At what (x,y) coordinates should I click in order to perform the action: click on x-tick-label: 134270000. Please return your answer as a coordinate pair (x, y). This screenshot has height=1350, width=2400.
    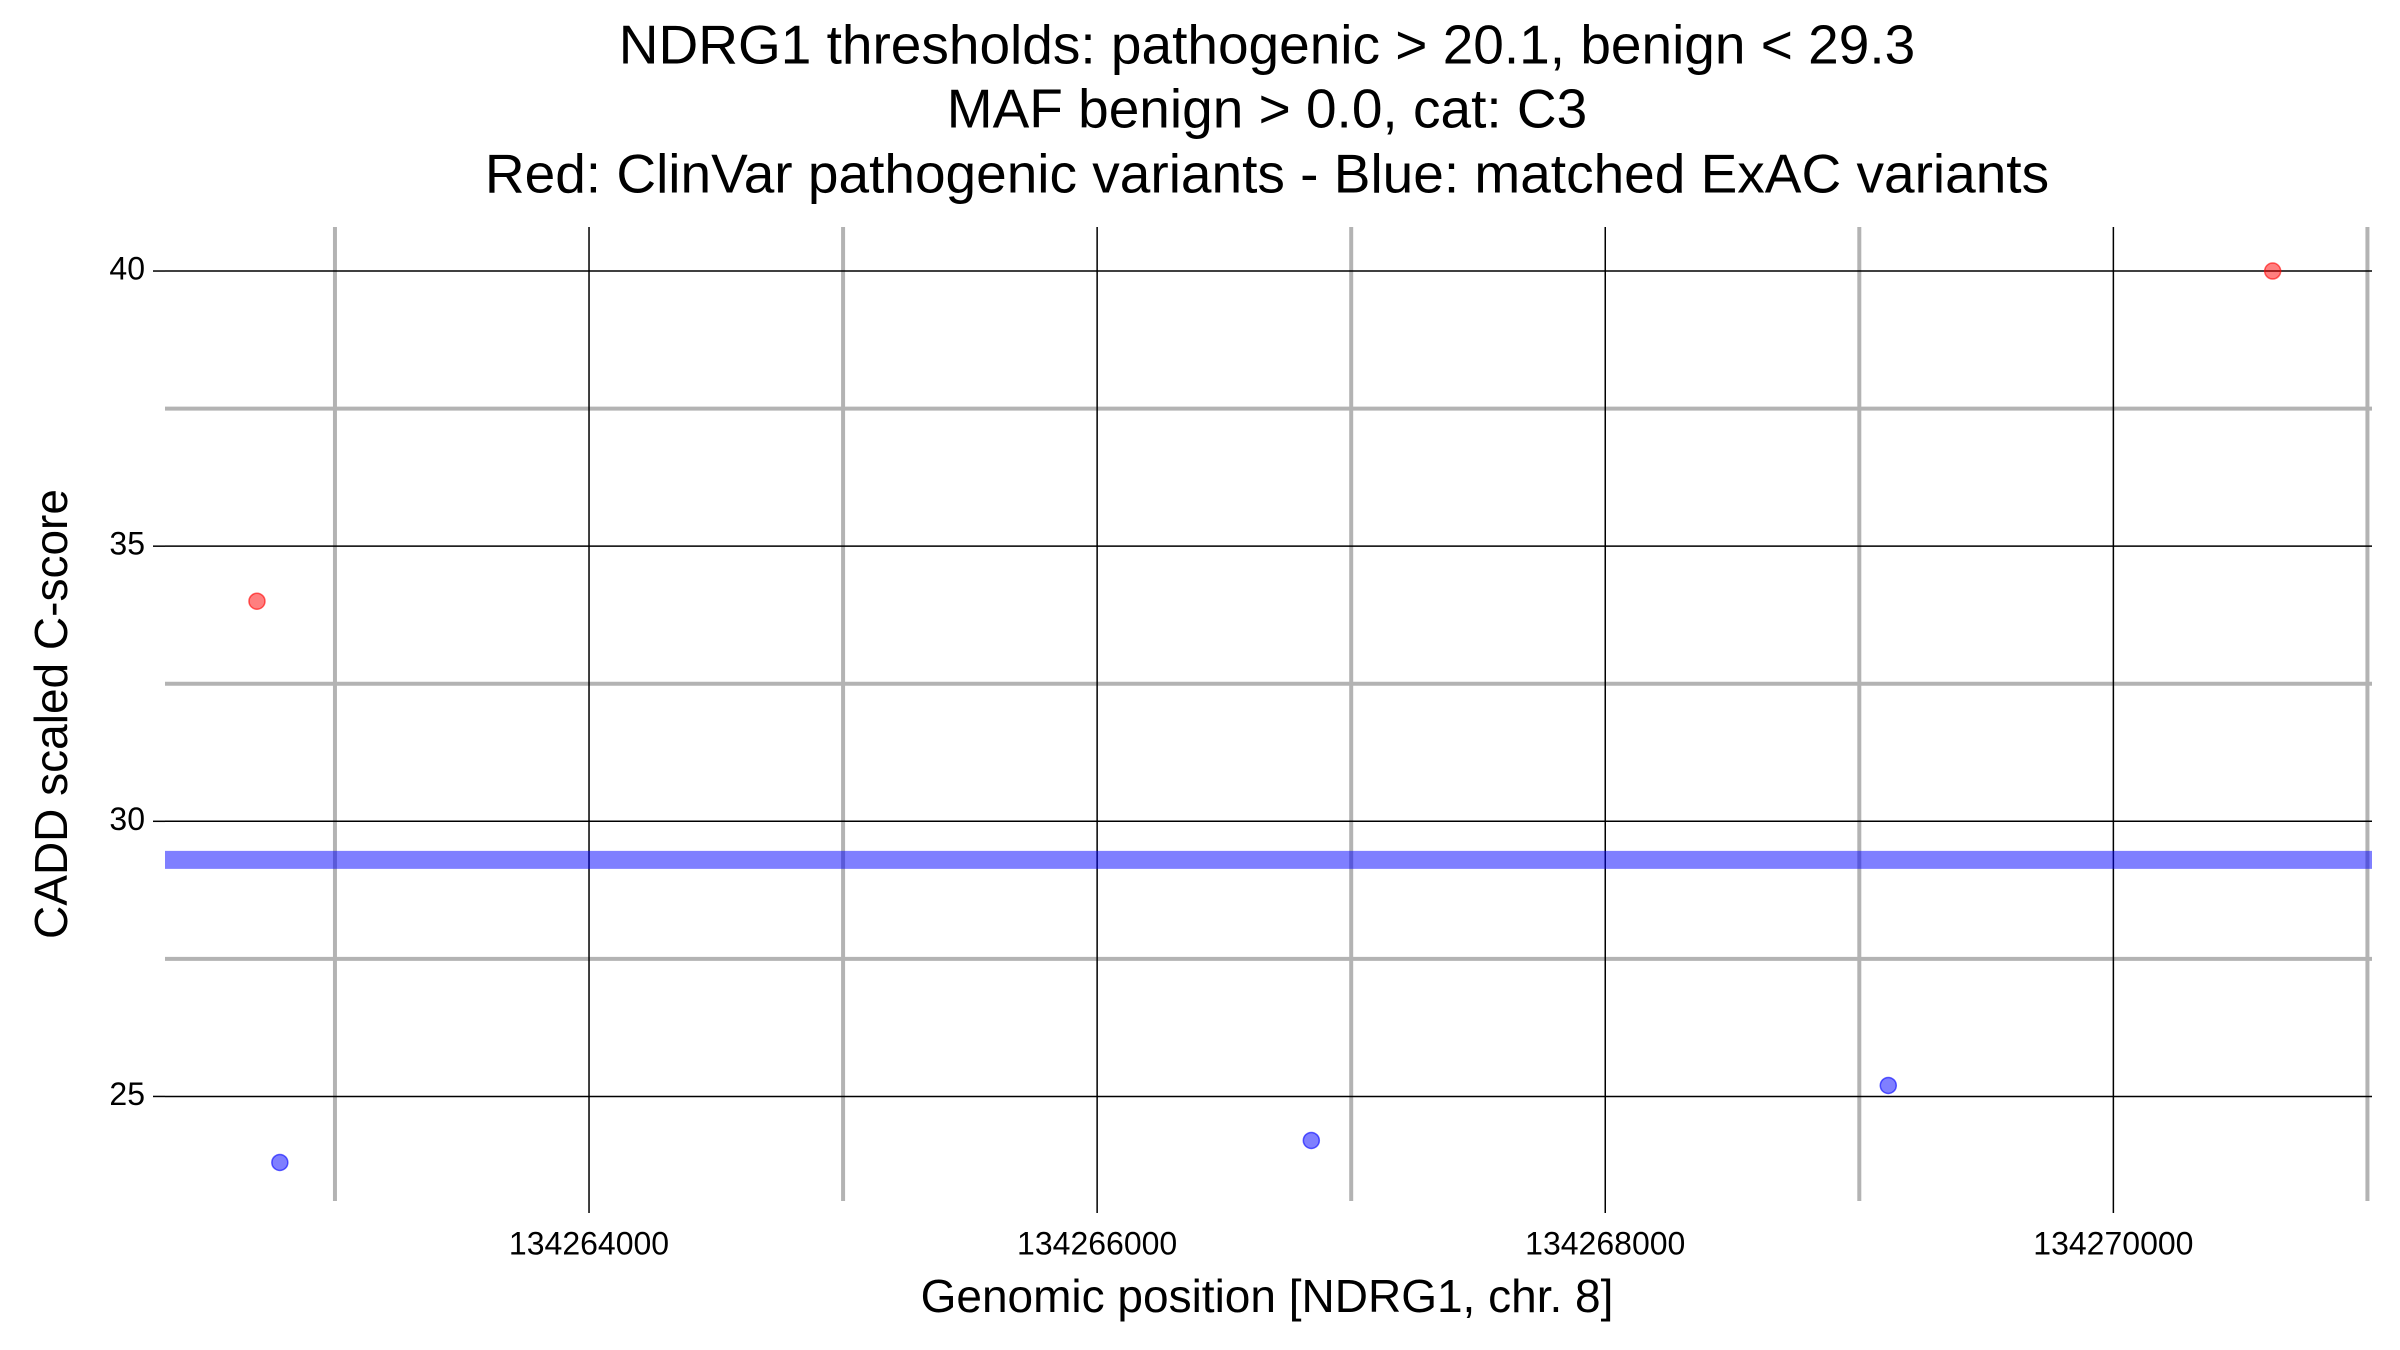
    Looking at the image, I should click on (2113, 1243).